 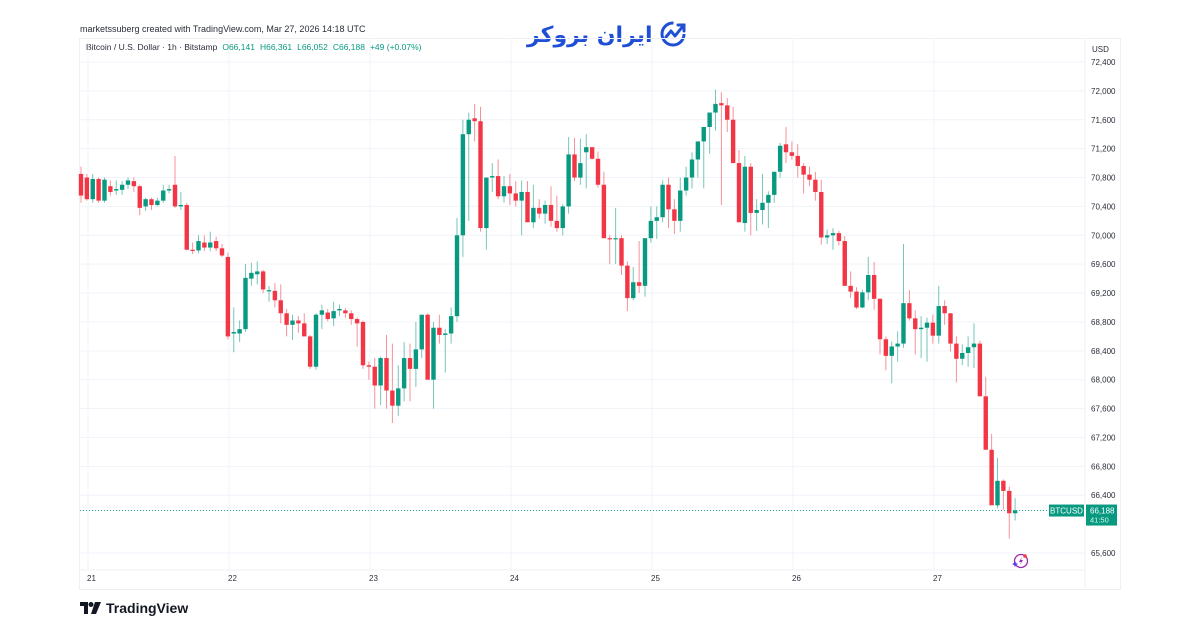 I want to click on replay-lightning-icon, so click(x=1020, y=561).